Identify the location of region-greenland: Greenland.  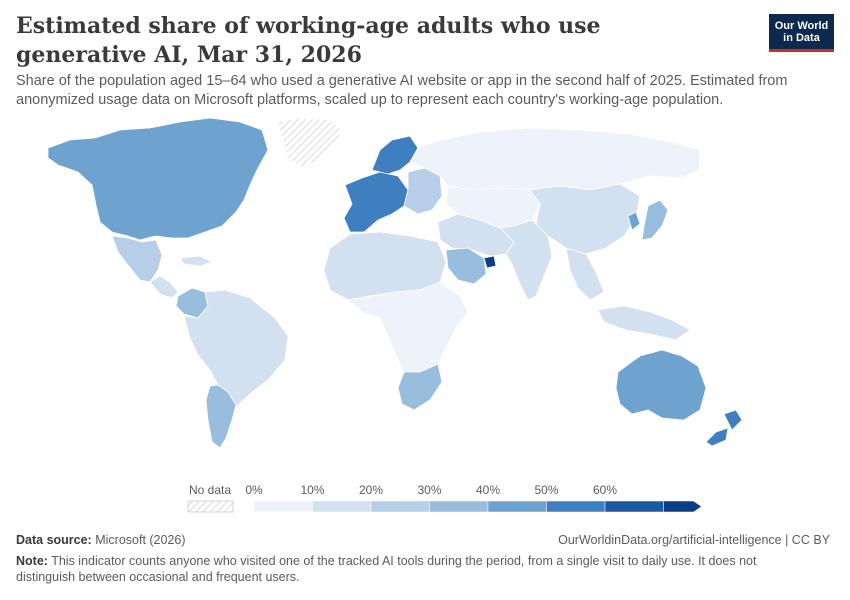
(310, 143).